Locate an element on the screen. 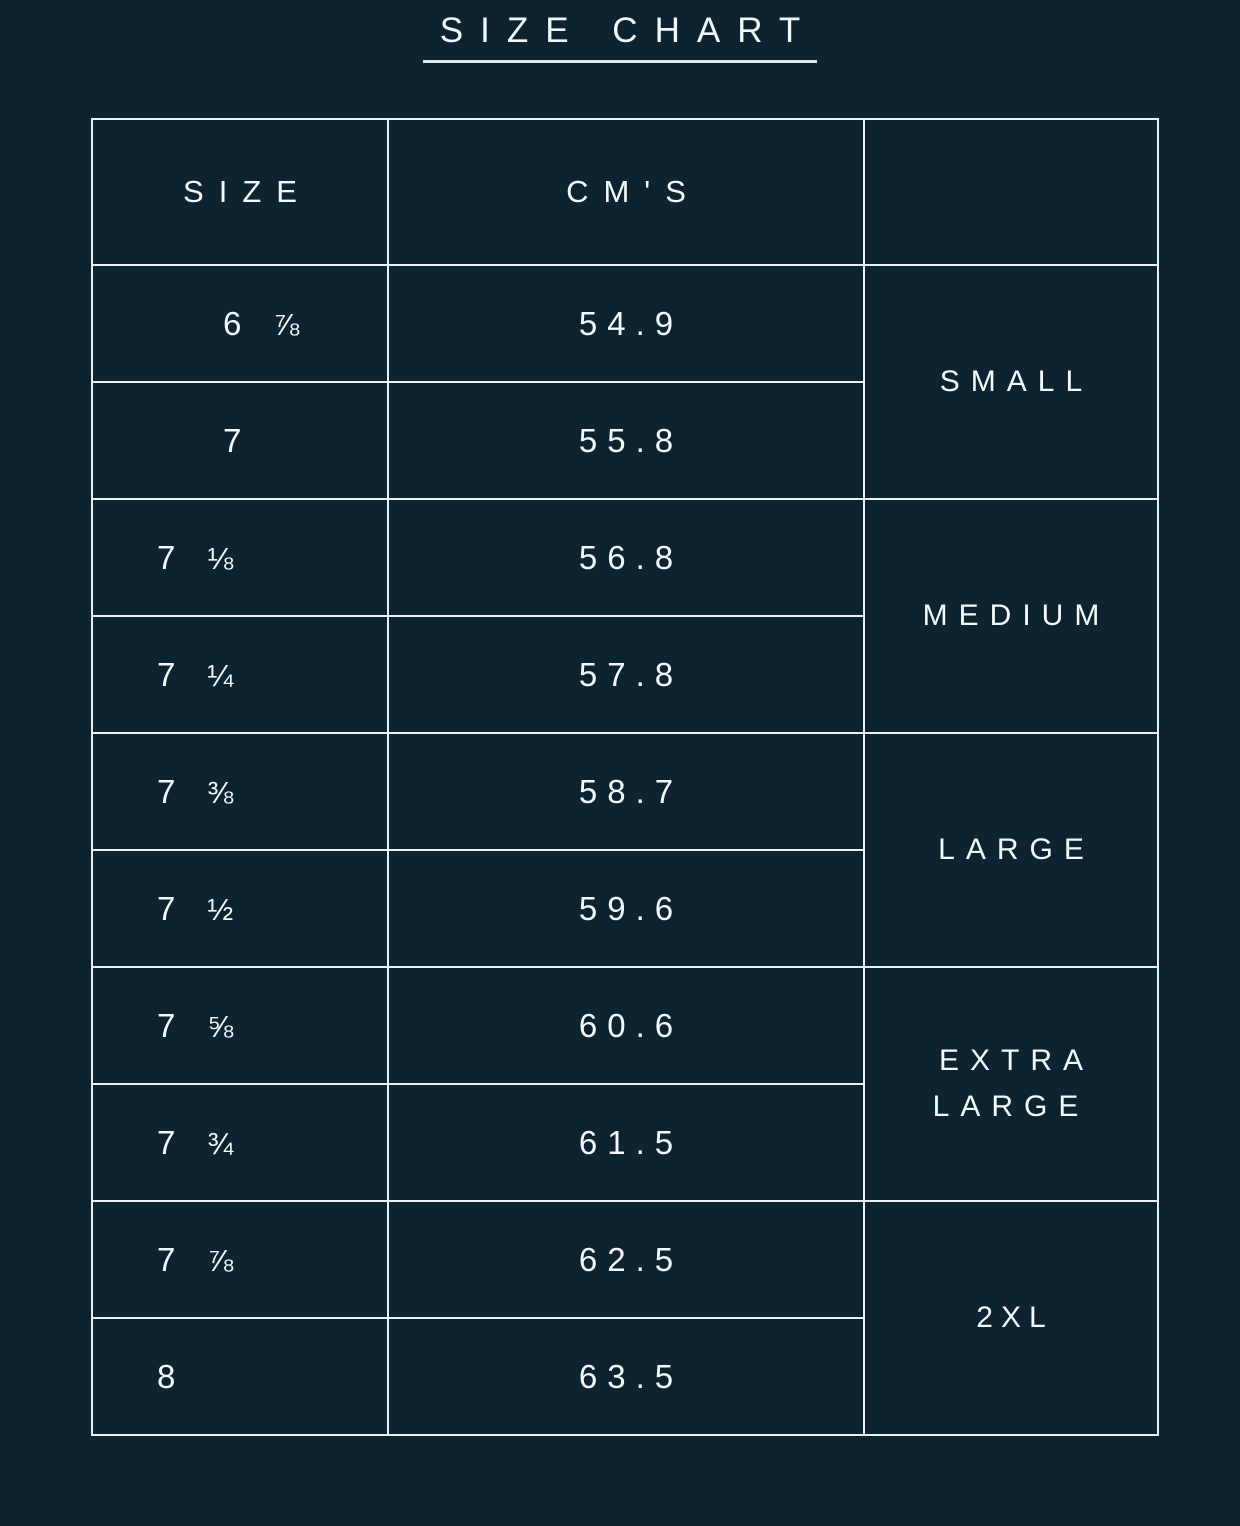 The width and height of the screenshot is (1240, 1526). category-line-1: LARGE is located at coordinates (1016, 849).